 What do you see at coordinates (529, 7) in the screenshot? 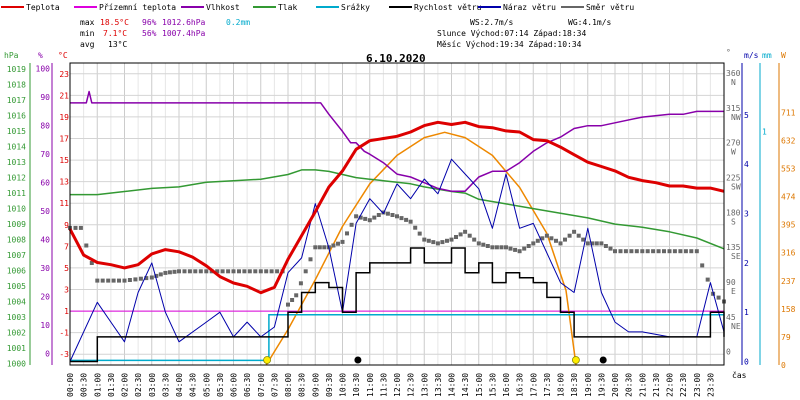
I see `legend-wind-gust: Náraz větru` at bounding box center [529, 7].